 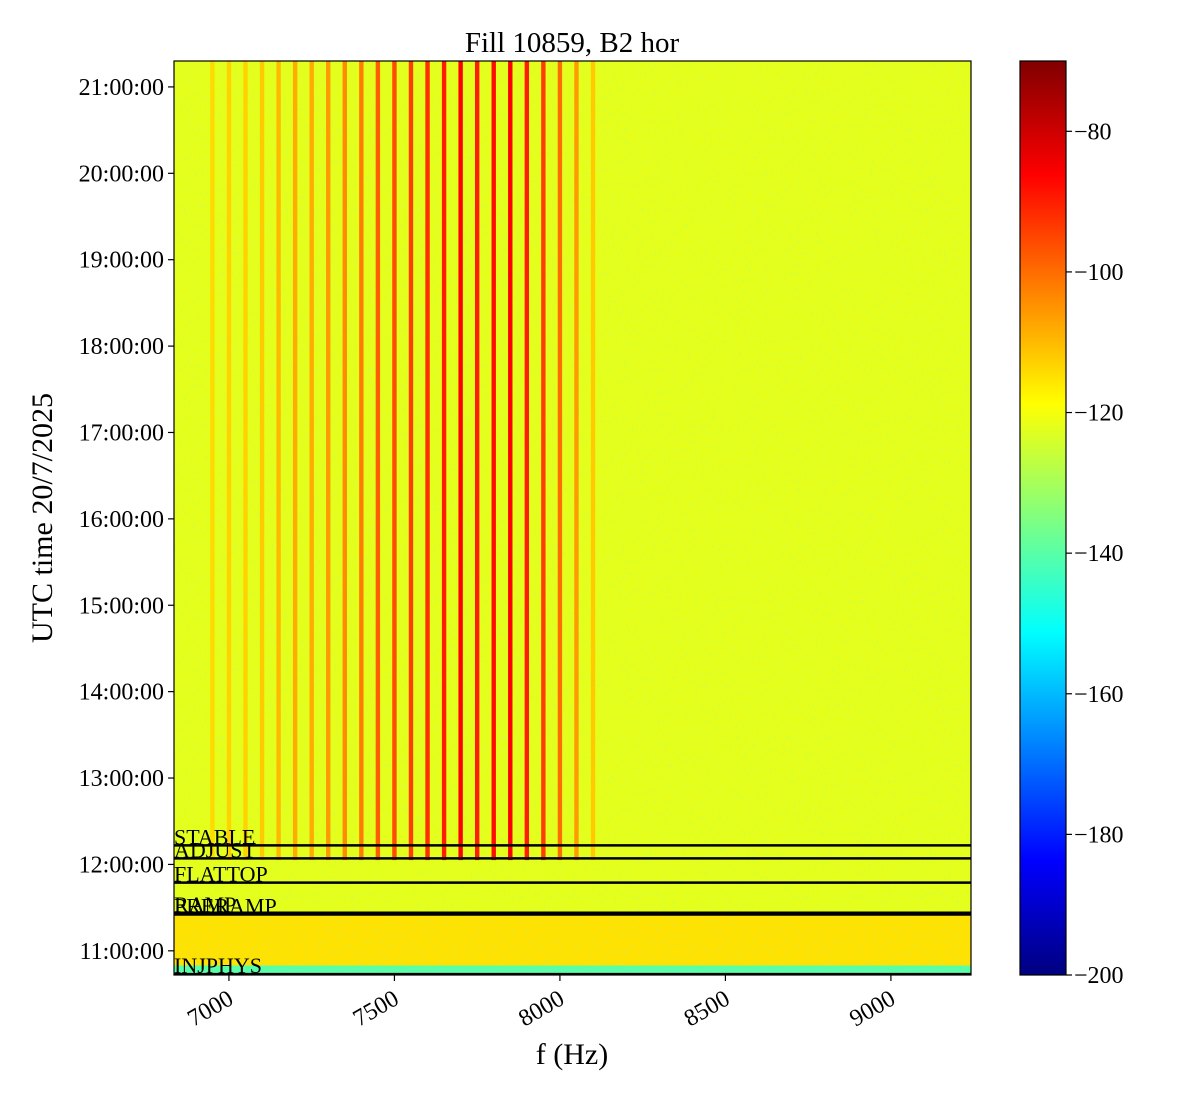 What do you see at coordinates (121, 261) in the screenshot?
I see `y-tick-label: 19:00:00` at bounding box center [121, 261].